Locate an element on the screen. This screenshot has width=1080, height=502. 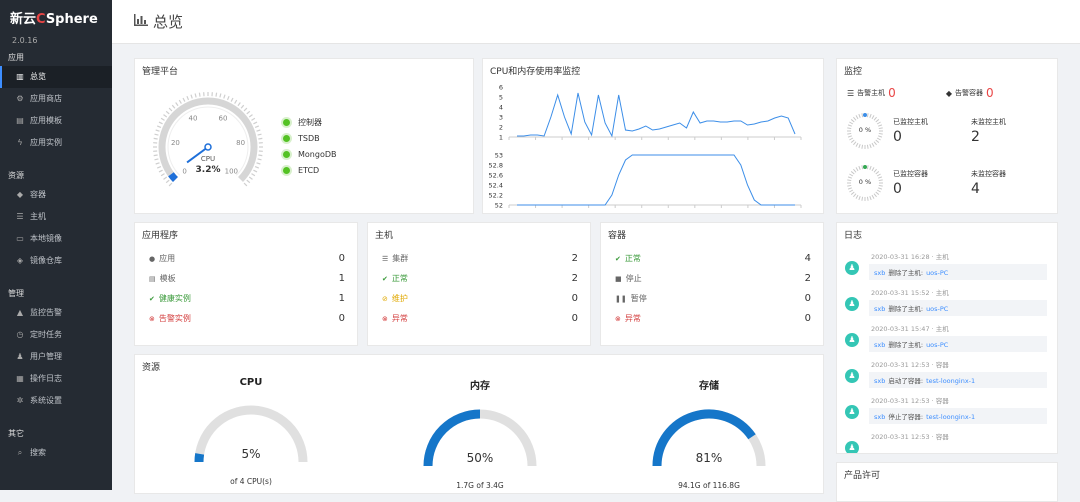
sidebar-item-label: 系统设置 is located at coordinates (46, 401).